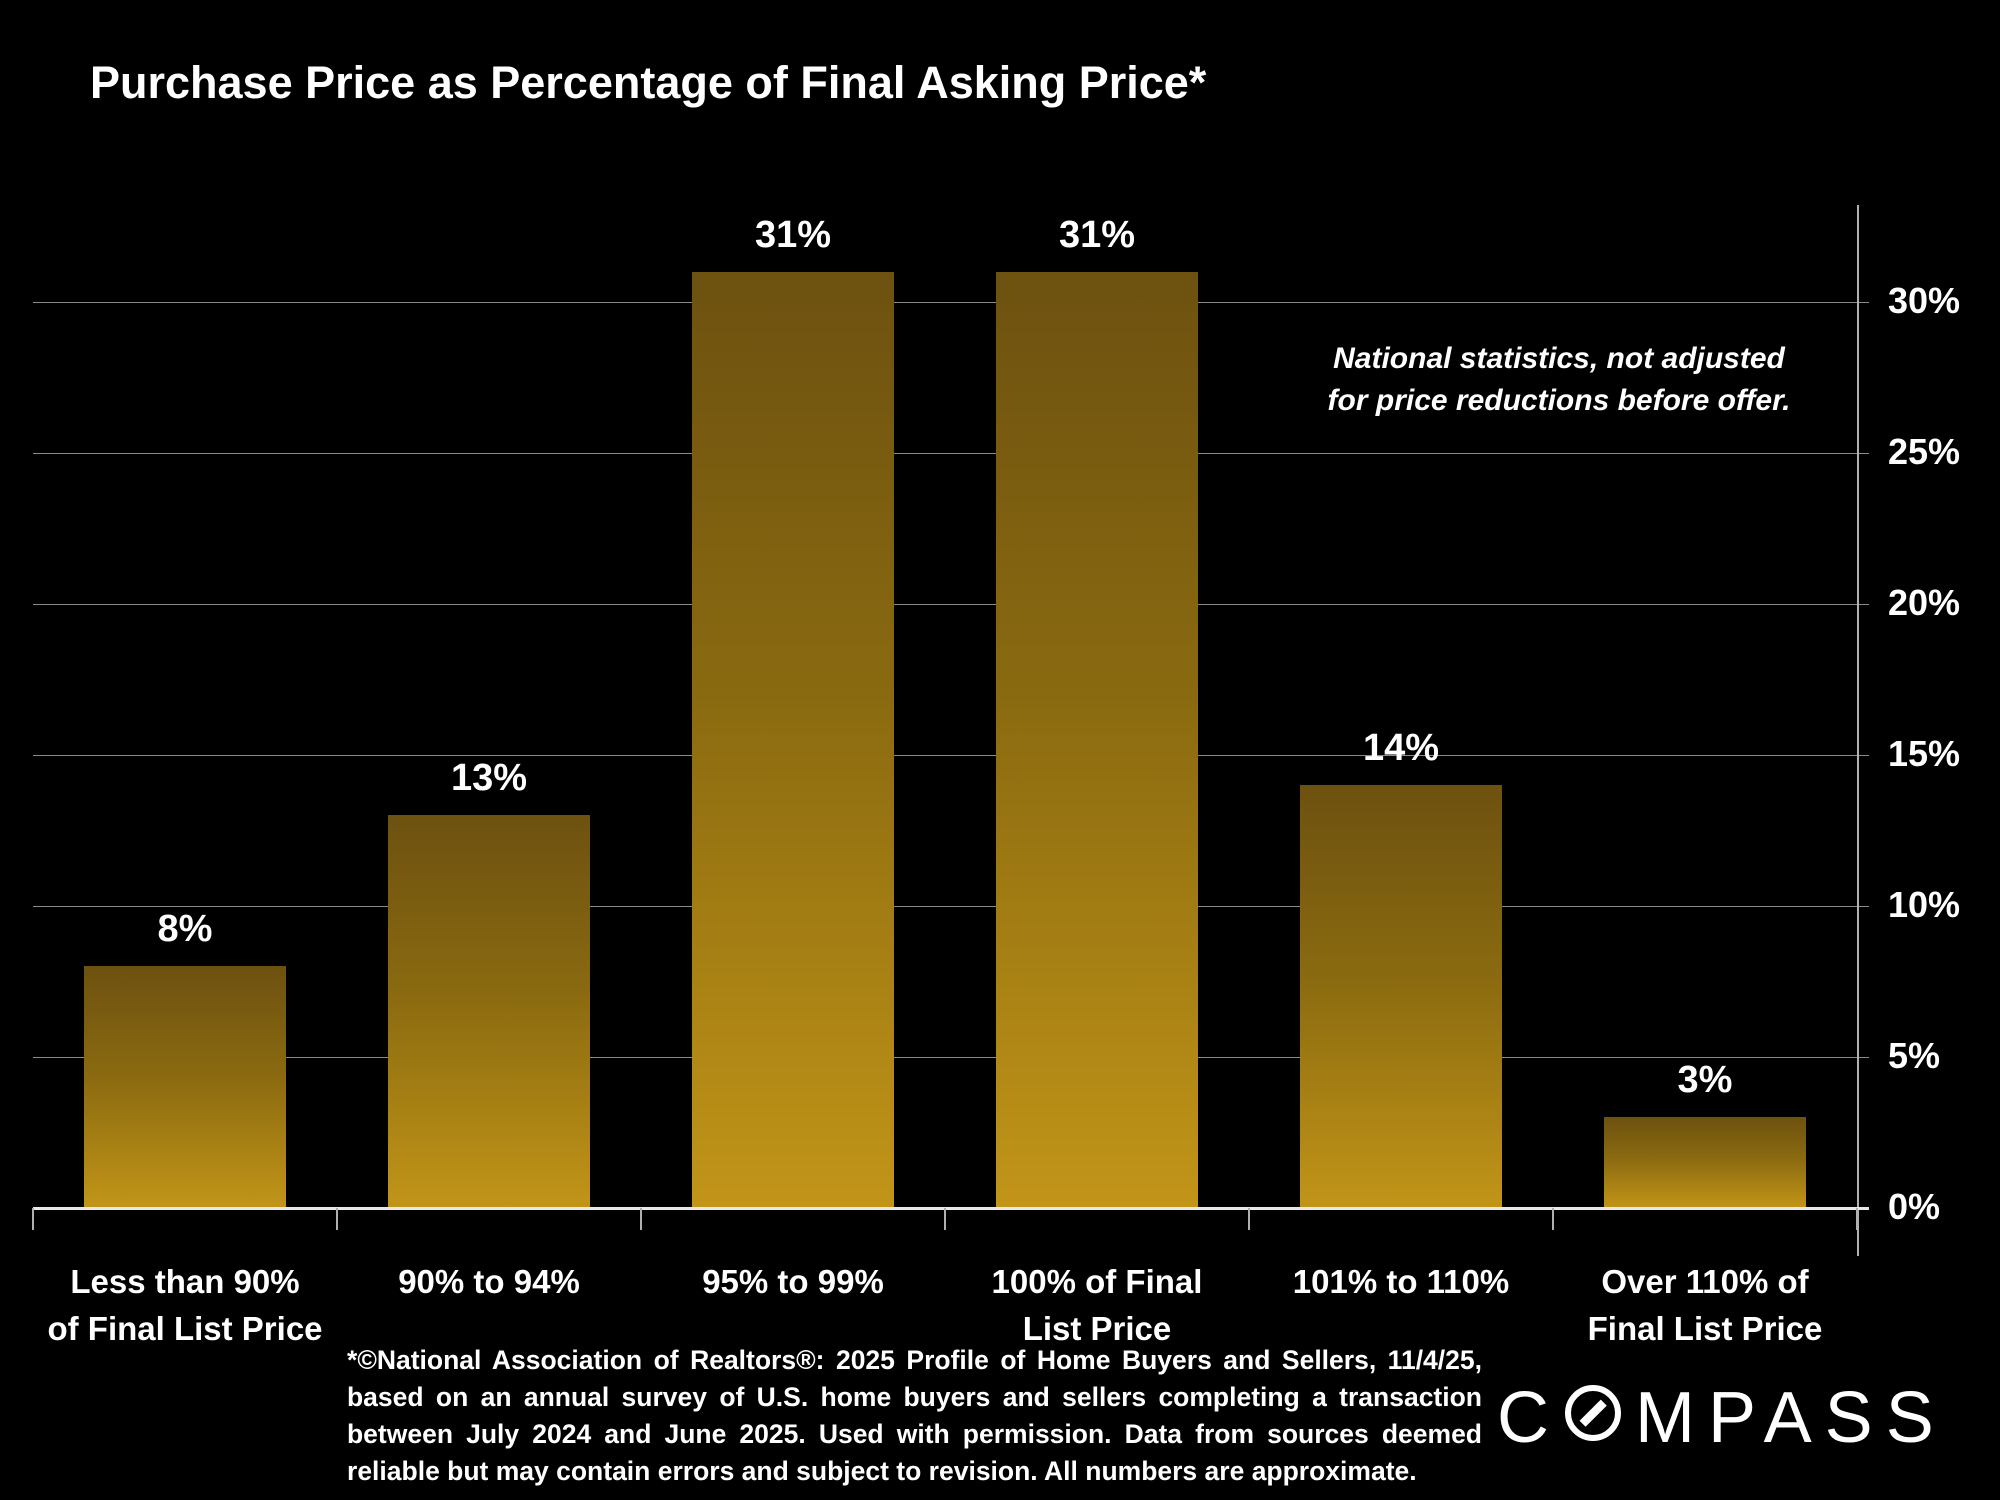 The height and width of the screenshot is (1500, 2000). Describe the element at coordinates (1593, 1418) in the screenshot. I see `compass-o-icon` at that location.